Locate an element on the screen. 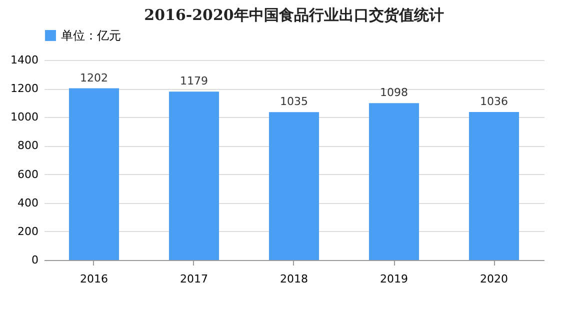 The image size is (576, 329). y-tick-label: 800 is located at coordinates (28, 145).